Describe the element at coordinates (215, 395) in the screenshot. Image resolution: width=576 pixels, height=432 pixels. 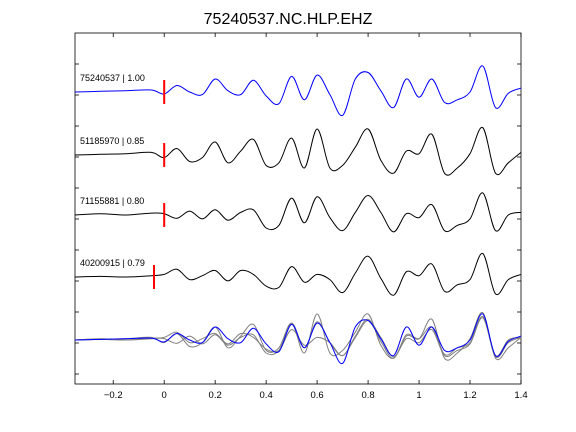
I see `x-tick-label: 0.2` at that location.